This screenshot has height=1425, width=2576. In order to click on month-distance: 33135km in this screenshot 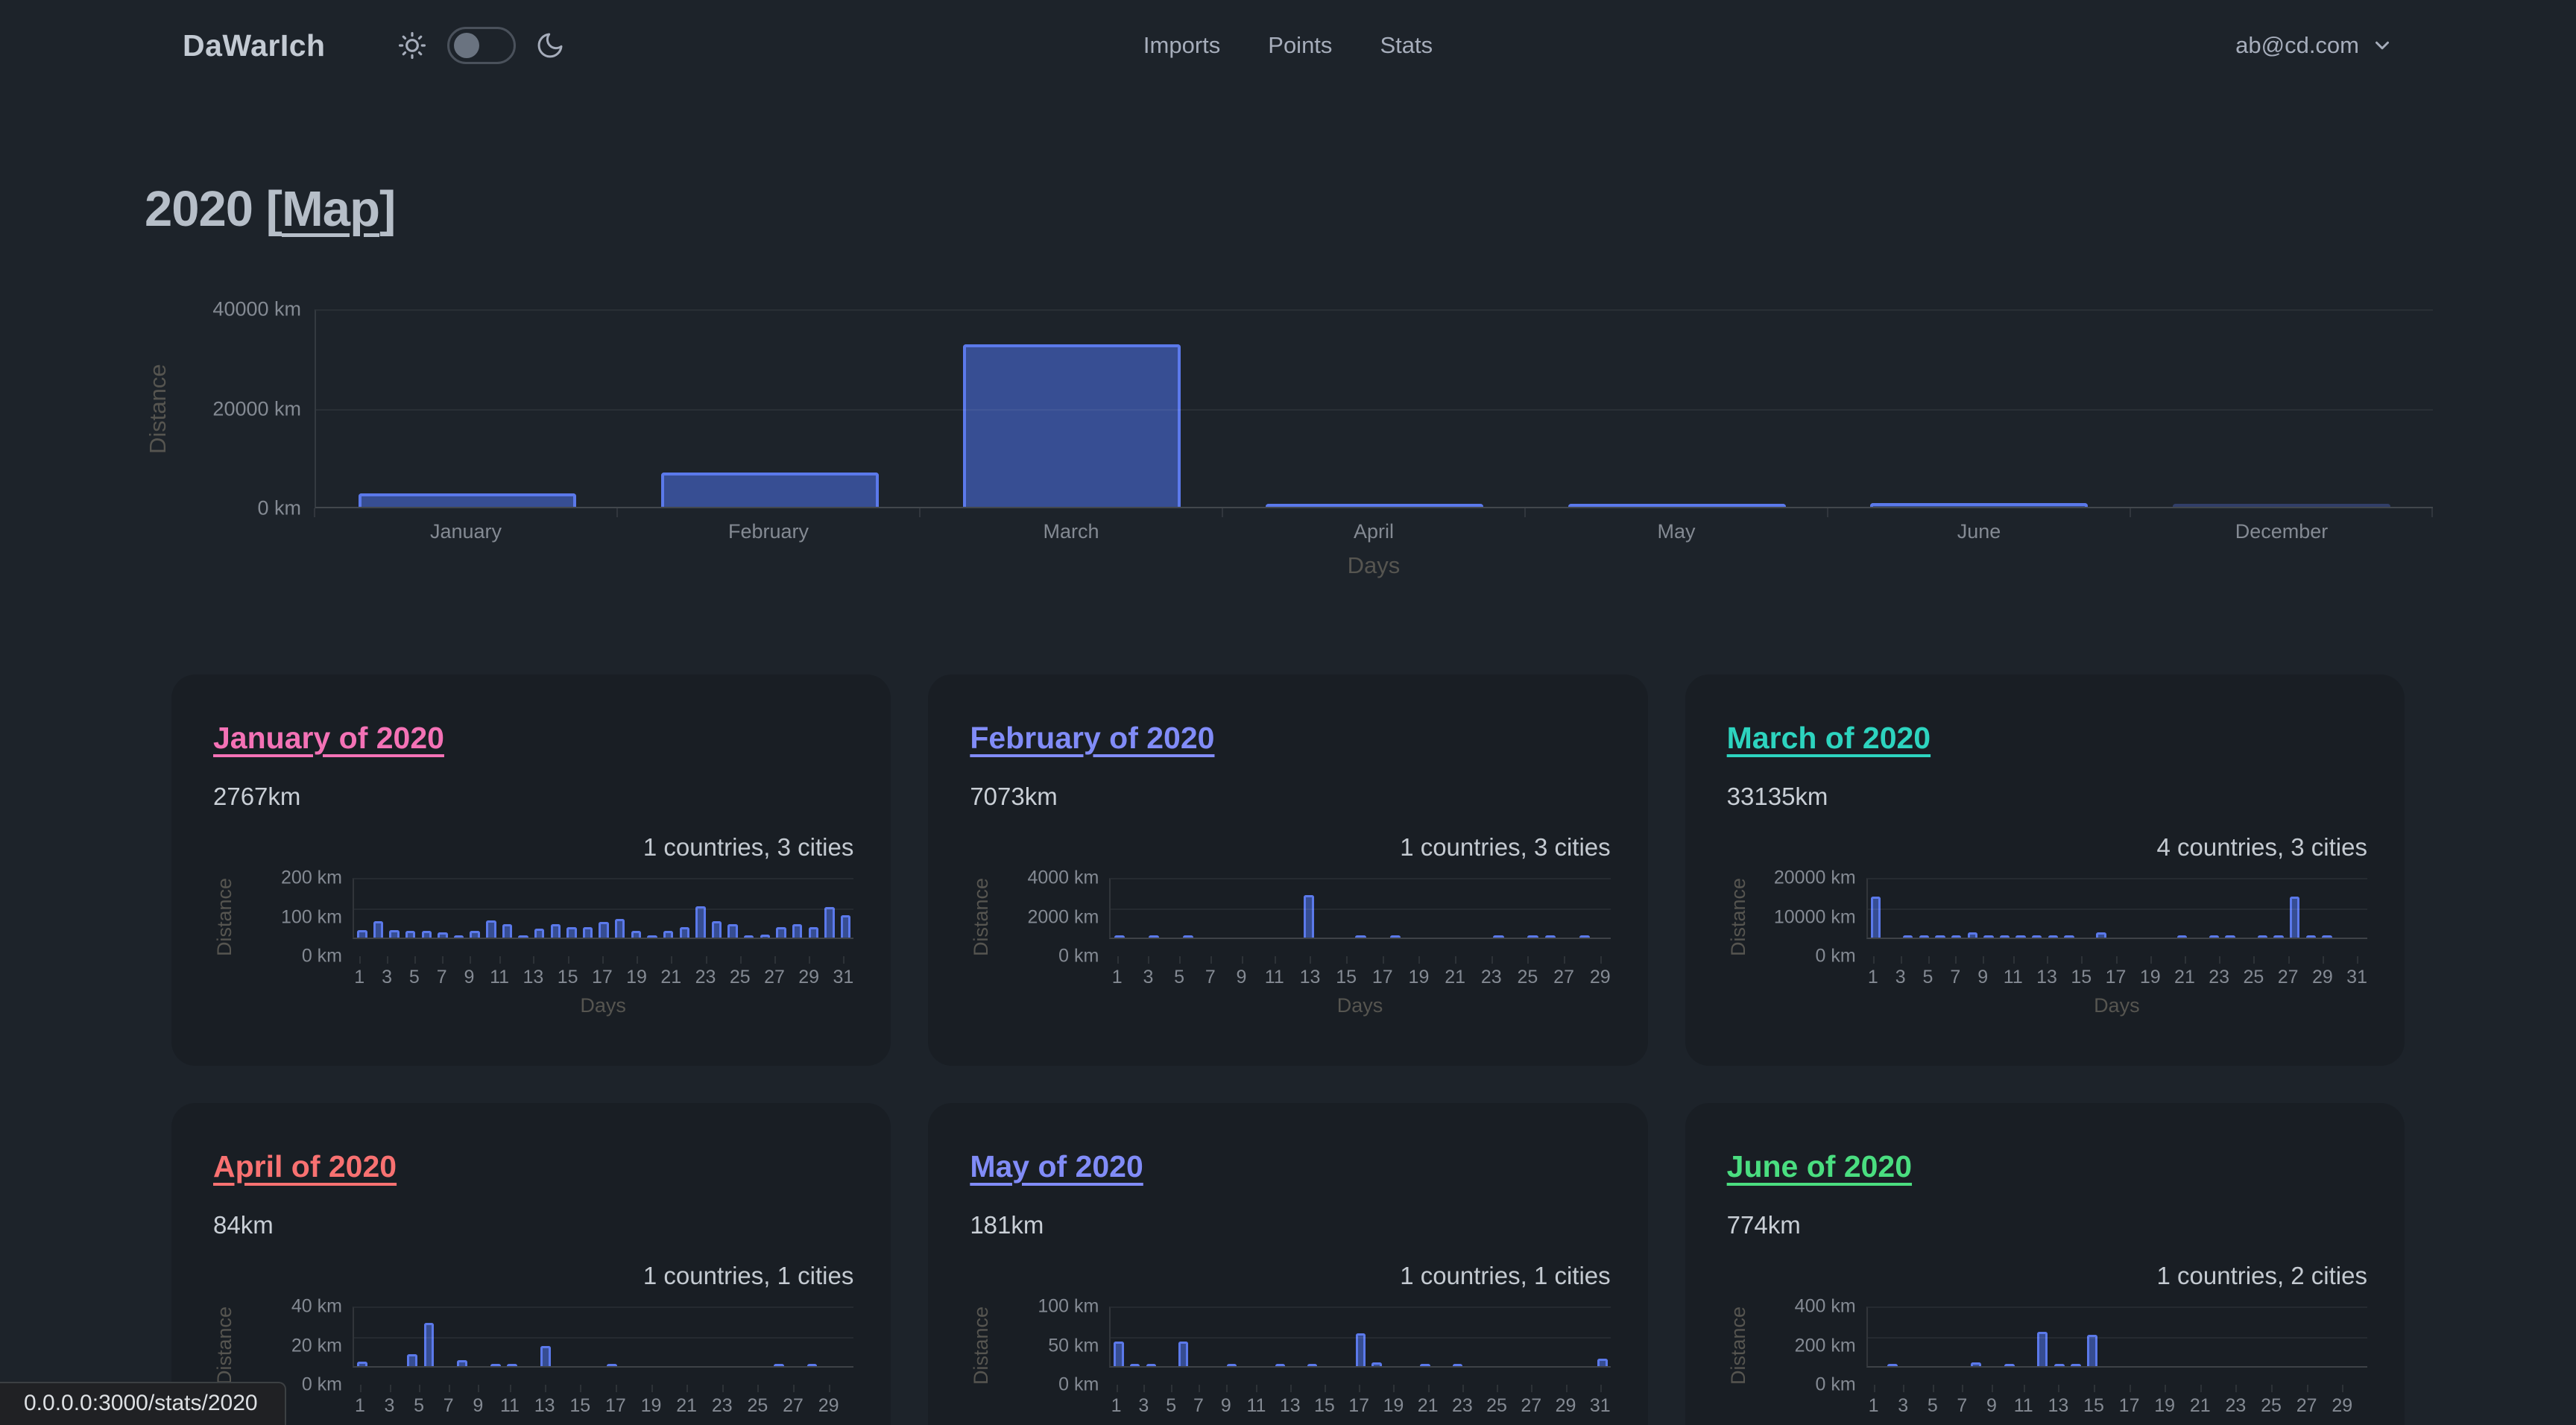, I will do `click(1777, 797)`.